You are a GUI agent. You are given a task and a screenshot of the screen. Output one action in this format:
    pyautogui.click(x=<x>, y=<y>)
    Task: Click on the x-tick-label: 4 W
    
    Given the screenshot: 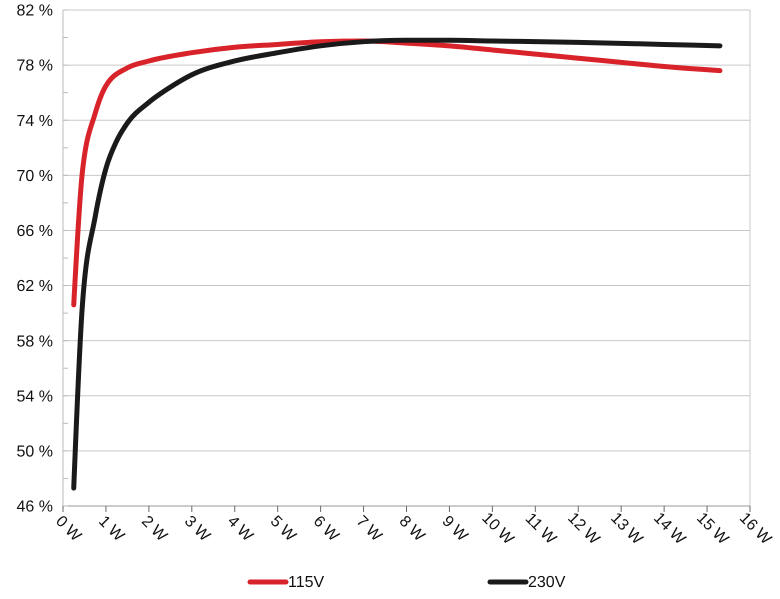 What is the action you would take?
    pyautogui.click(x=240, y=529)
    